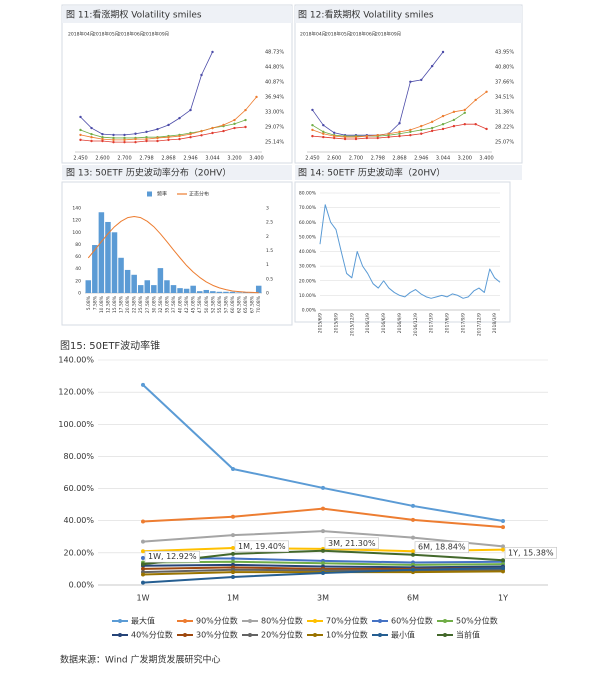 This screenshot has width=595, height=675. Describe the element at coordinates (76, 424) in the screenshot. I see `y-tick-label: 100.00%` at that location.